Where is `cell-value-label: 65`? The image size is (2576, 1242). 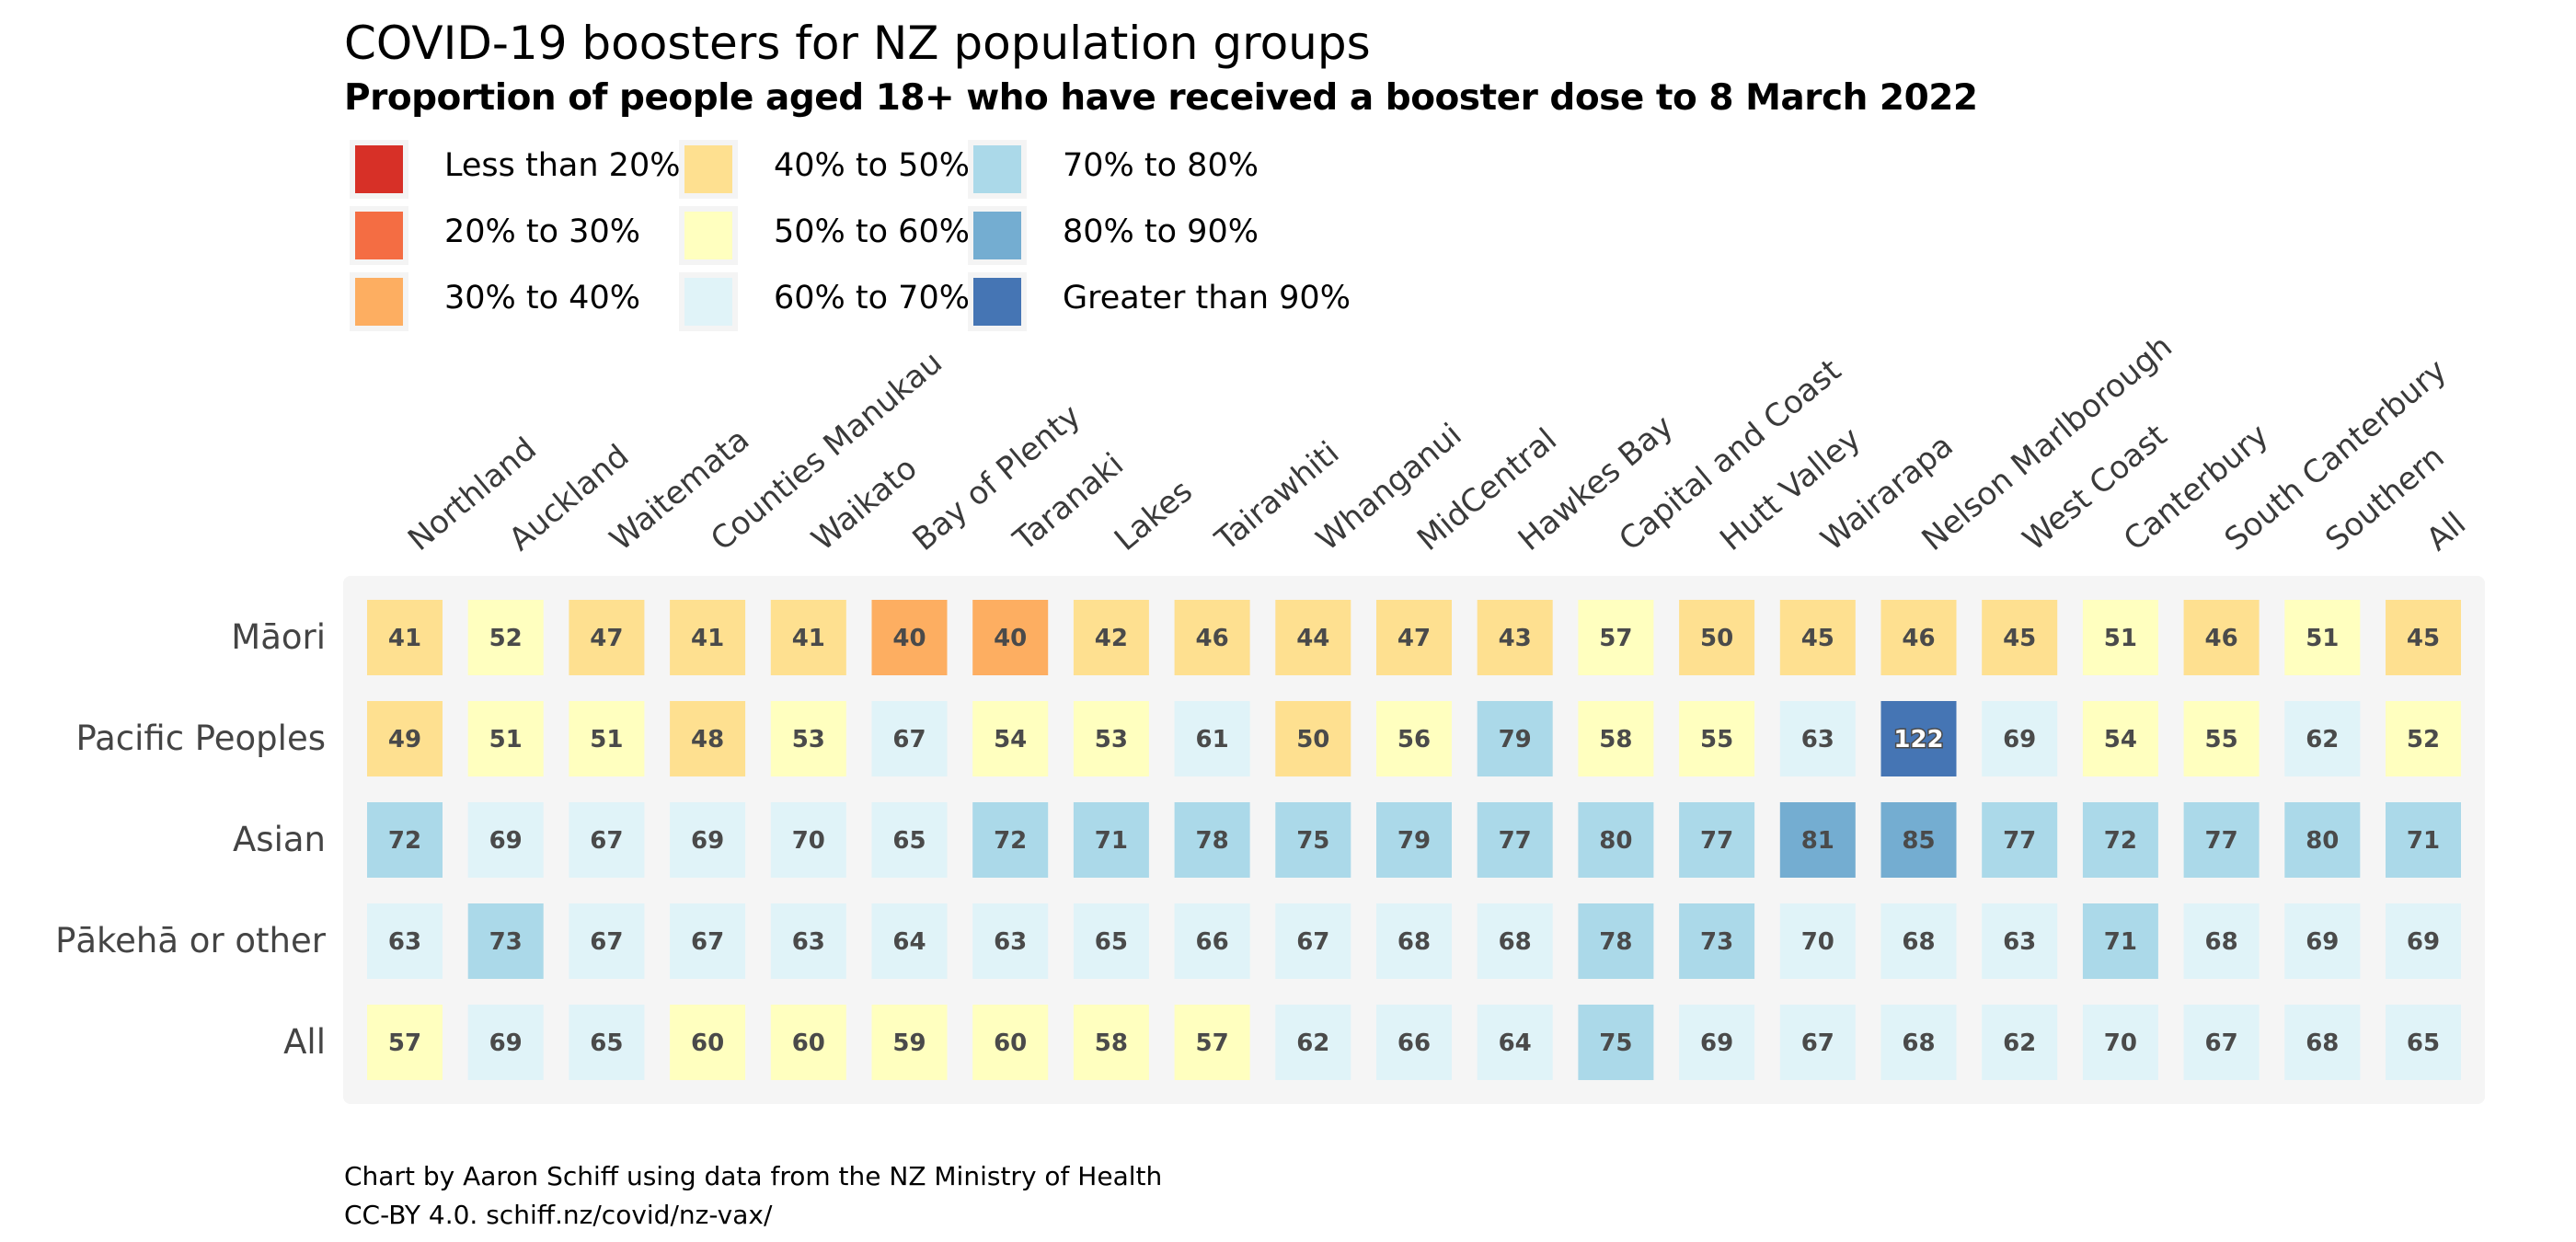 cell-value-label: 65 is located at coordinates (2423, 1043).